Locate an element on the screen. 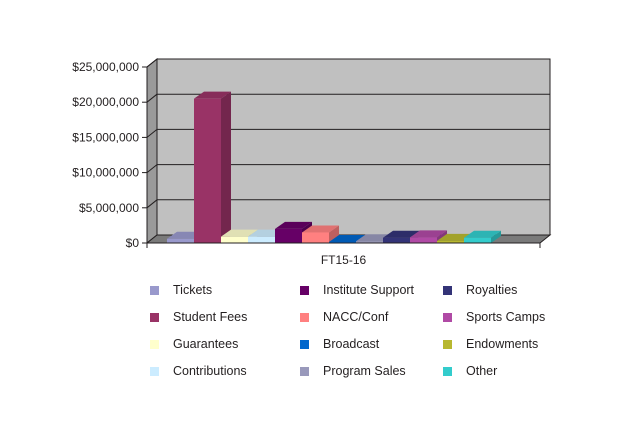  legend-item: Sports Camps is located at coordinates (494, 317).